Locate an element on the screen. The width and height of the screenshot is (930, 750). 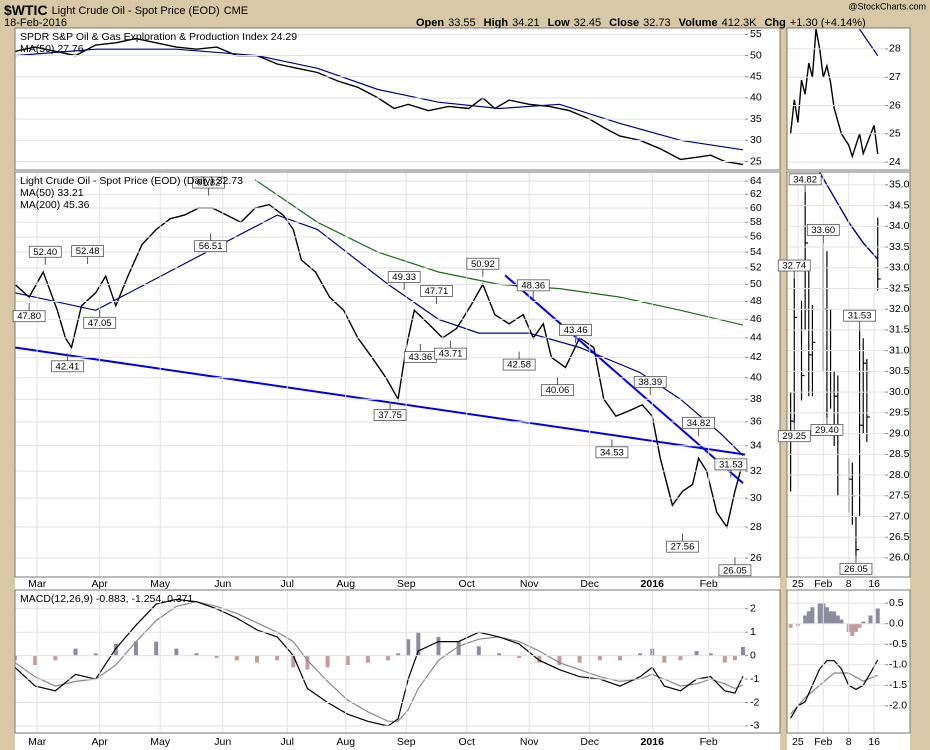
quote-value: 412.3K is located at coordinates (740, 23).